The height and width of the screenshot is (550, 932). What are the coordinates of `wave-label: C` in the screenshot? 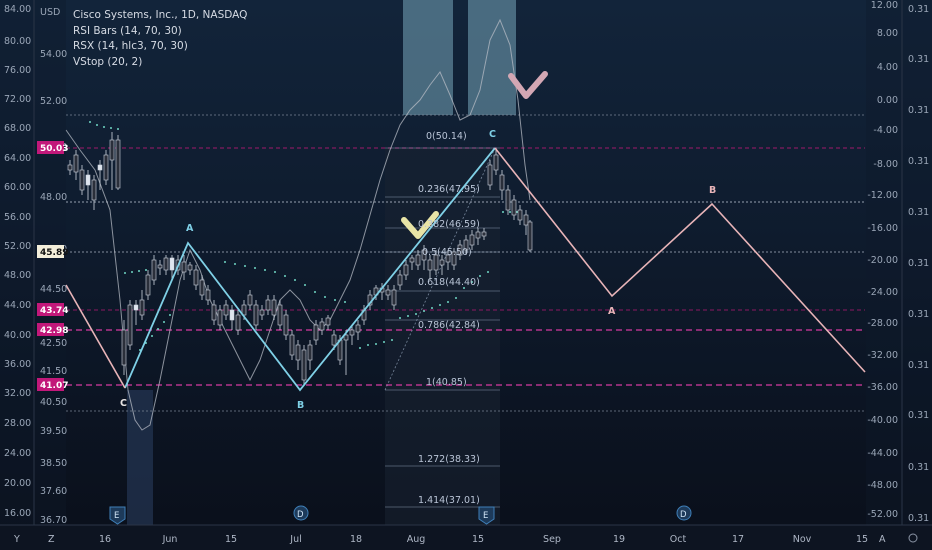 It's located at (123, 403).